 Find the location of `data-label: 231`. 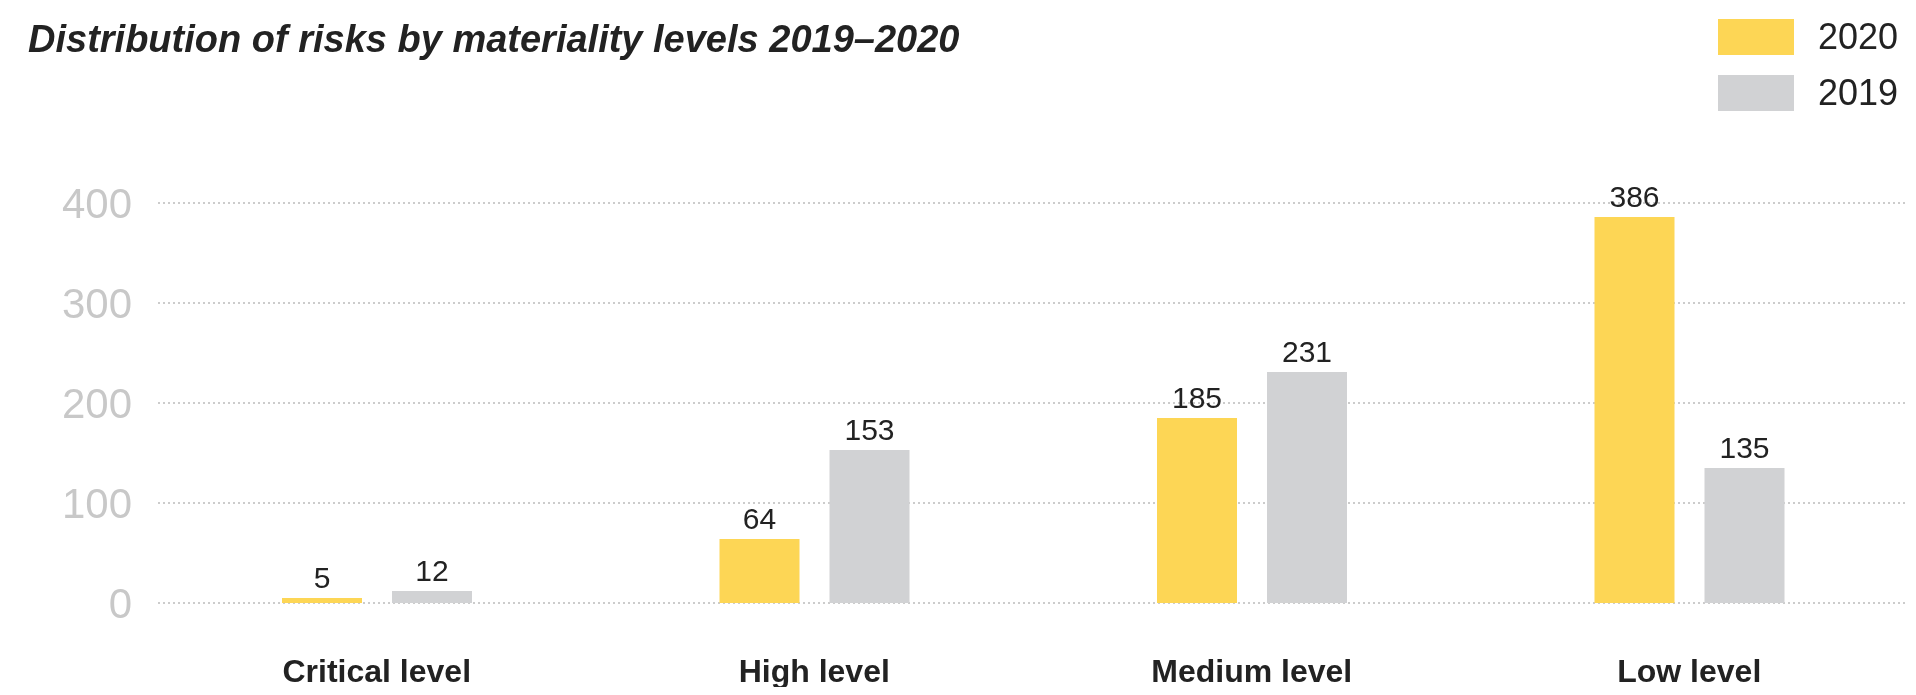

data-label: 231 is located at coordinates (1307, 351).